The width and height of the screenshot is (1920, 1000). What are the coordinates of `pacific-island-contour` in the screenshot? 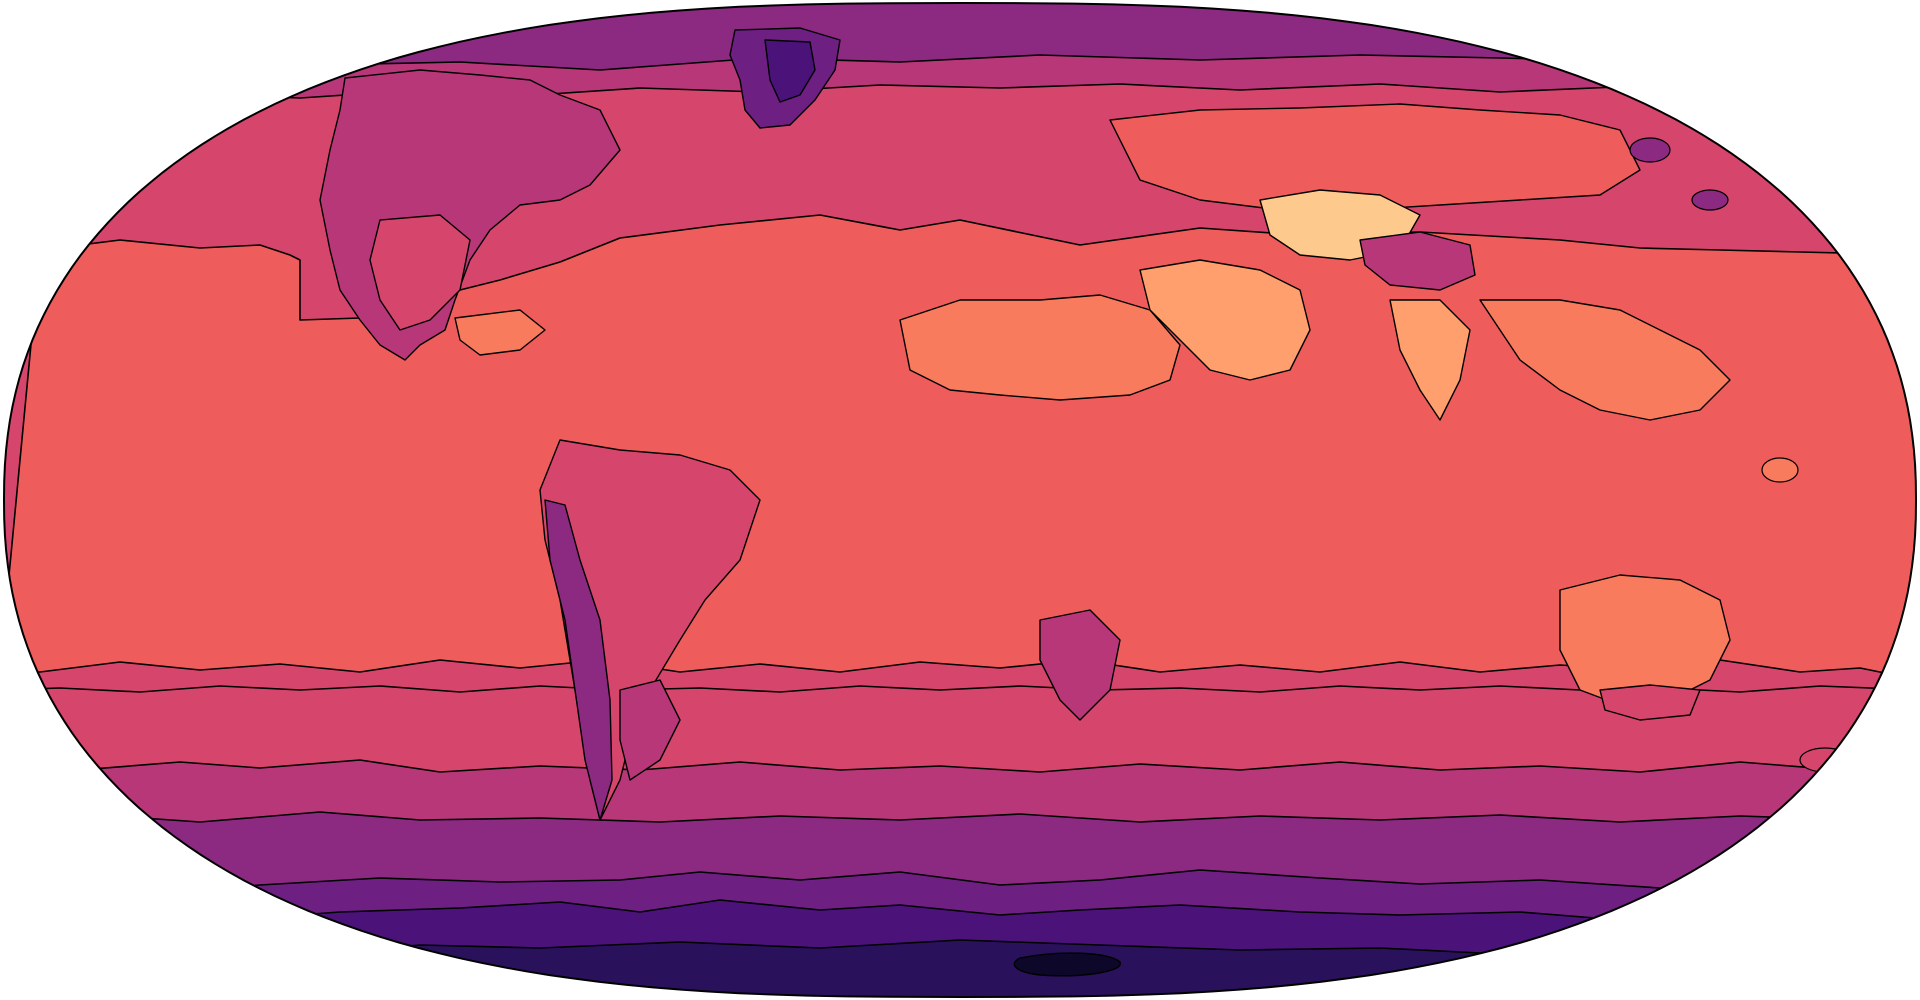 It's located at (1780, 470).